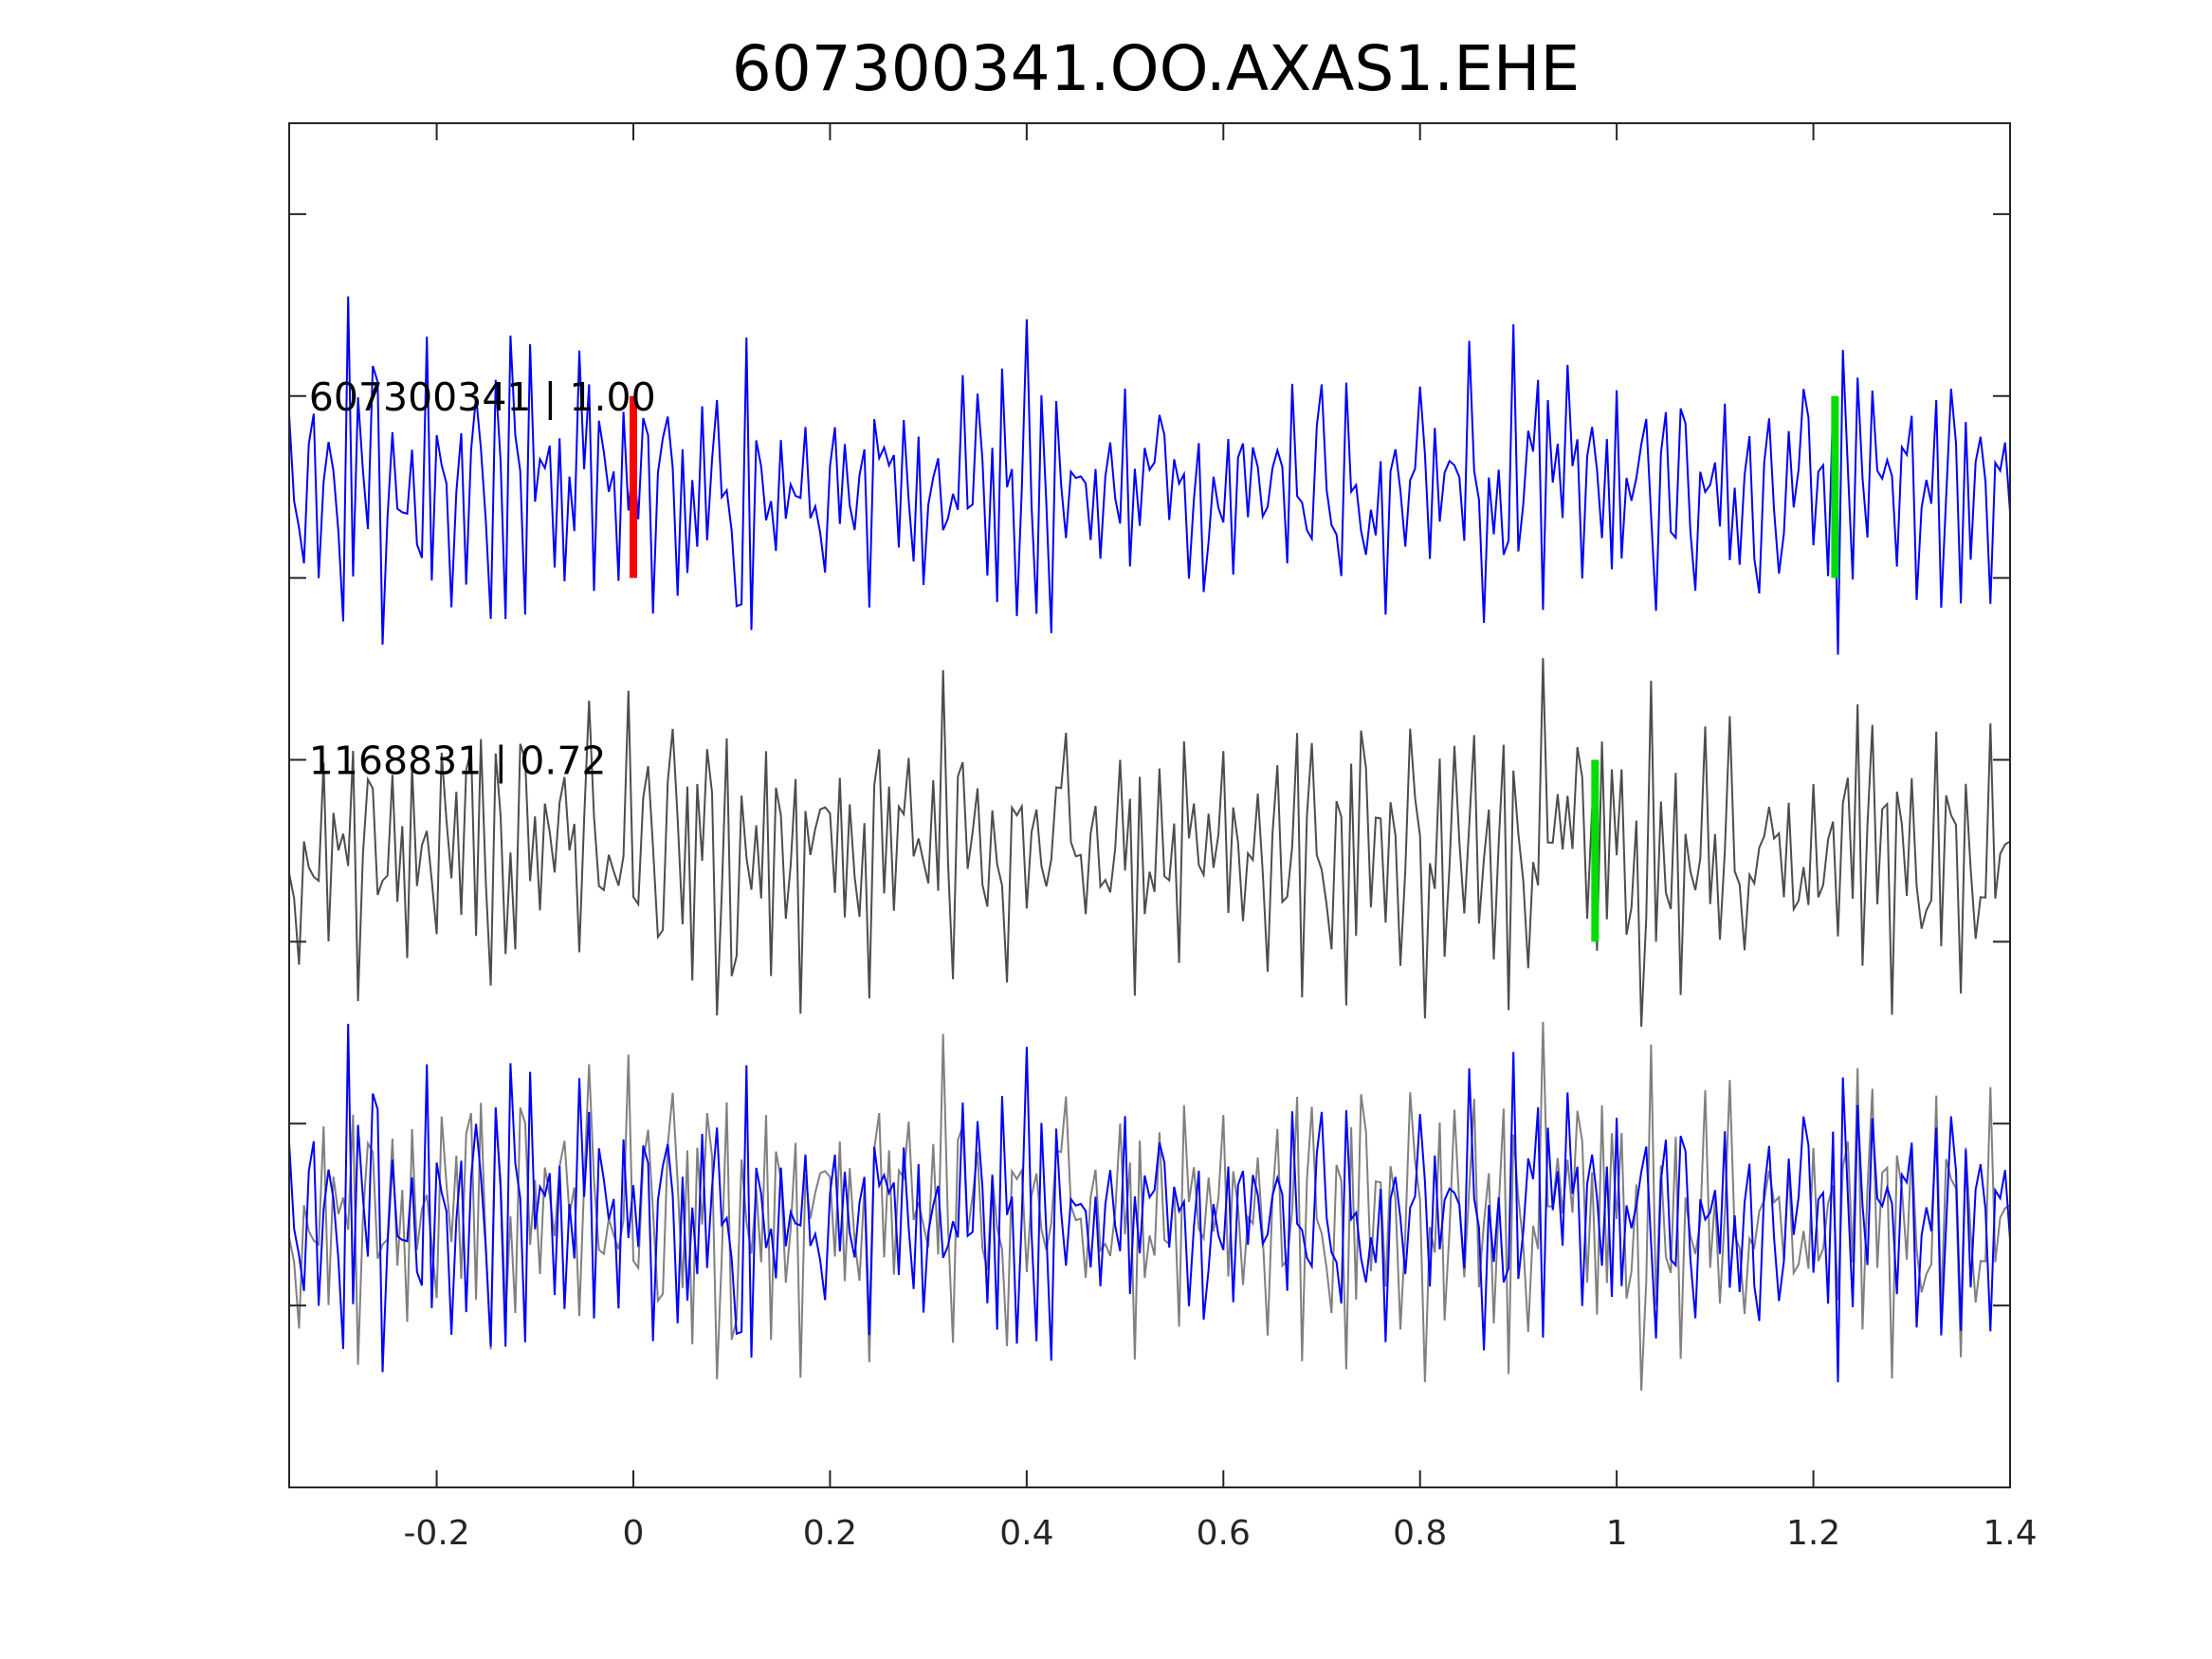  I want to click on x-tick-label: 0, so click(634, 1533).